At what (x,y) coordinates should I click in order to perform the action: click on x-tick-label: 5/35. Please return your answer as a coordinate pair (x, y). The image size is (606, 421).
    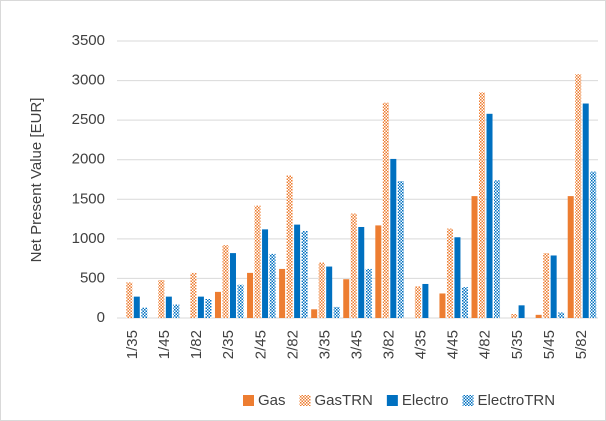
    Looking at the image, I should click on (517, 344).